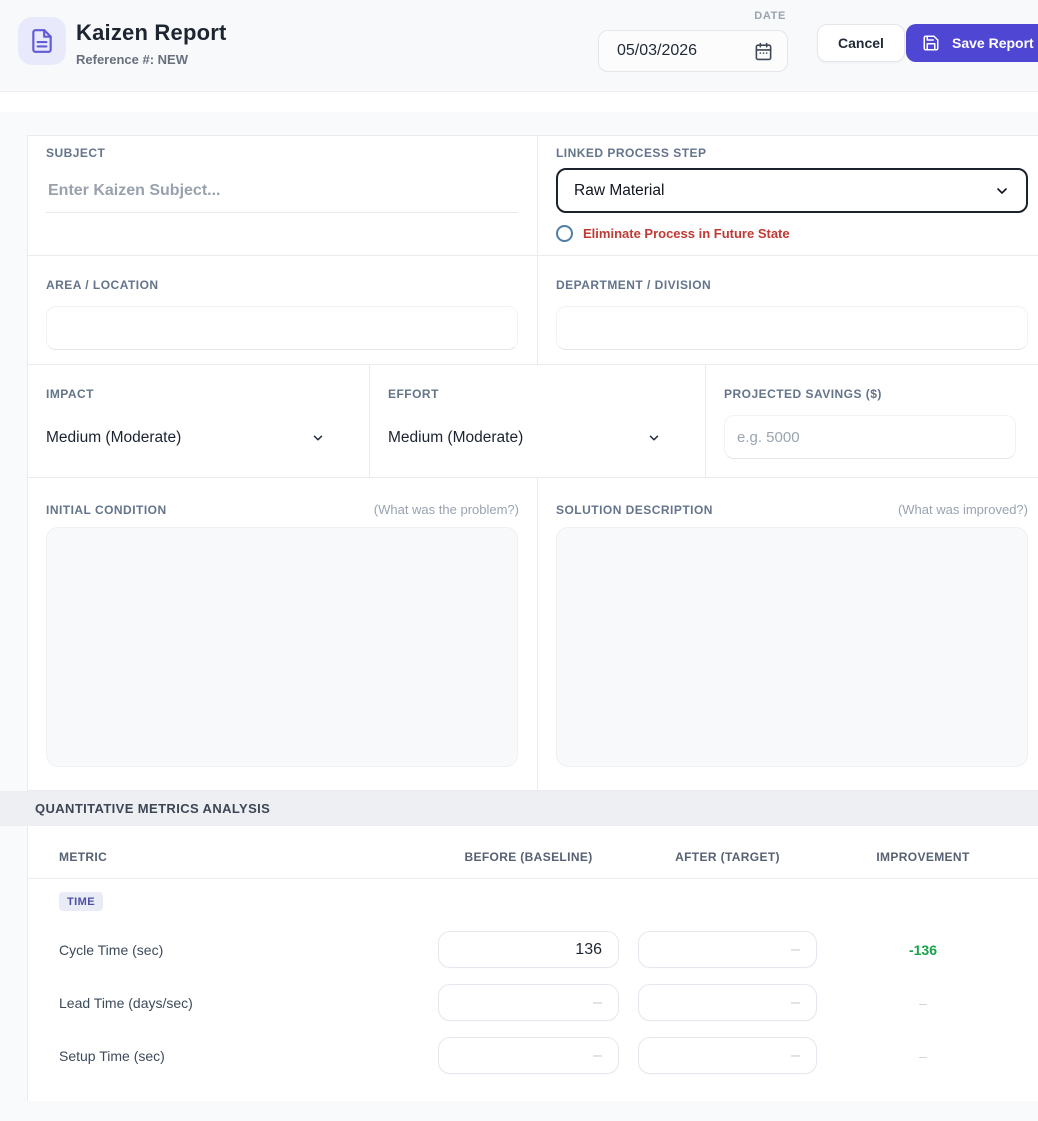 This screenshot has height=1121, width=1038. What do you see at coordinates (634, 285) in the screenshot?
I see `department-division-label: DEPARTMENT / DIVISION` at bounding box center [634, 285].